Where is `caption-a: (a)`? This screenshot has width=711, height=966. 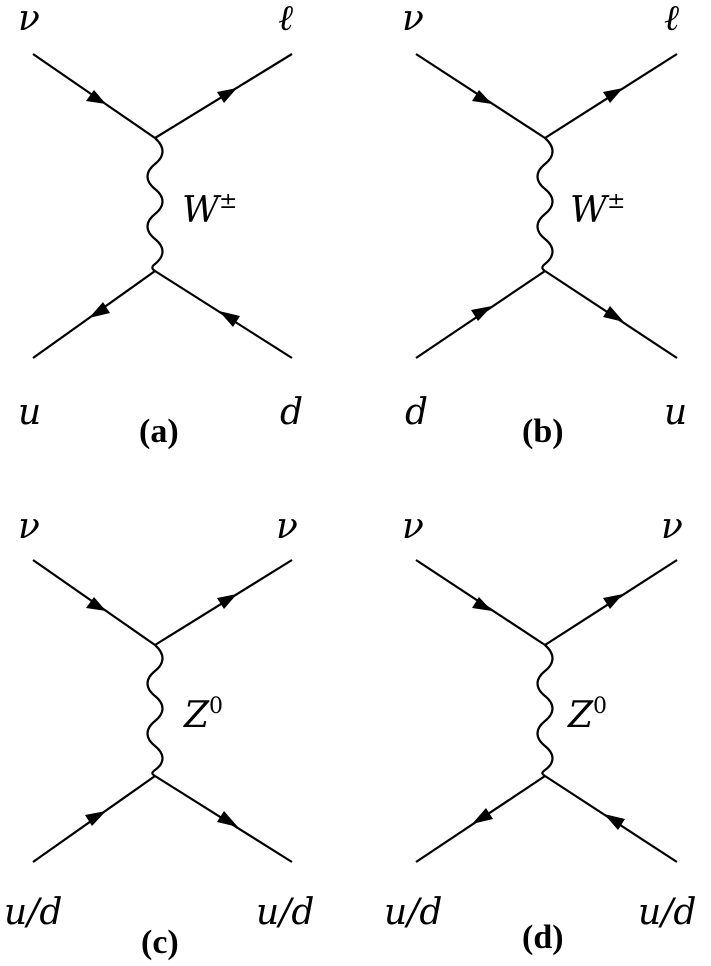
caption-a: (a) is located at coordinates (159, 431).